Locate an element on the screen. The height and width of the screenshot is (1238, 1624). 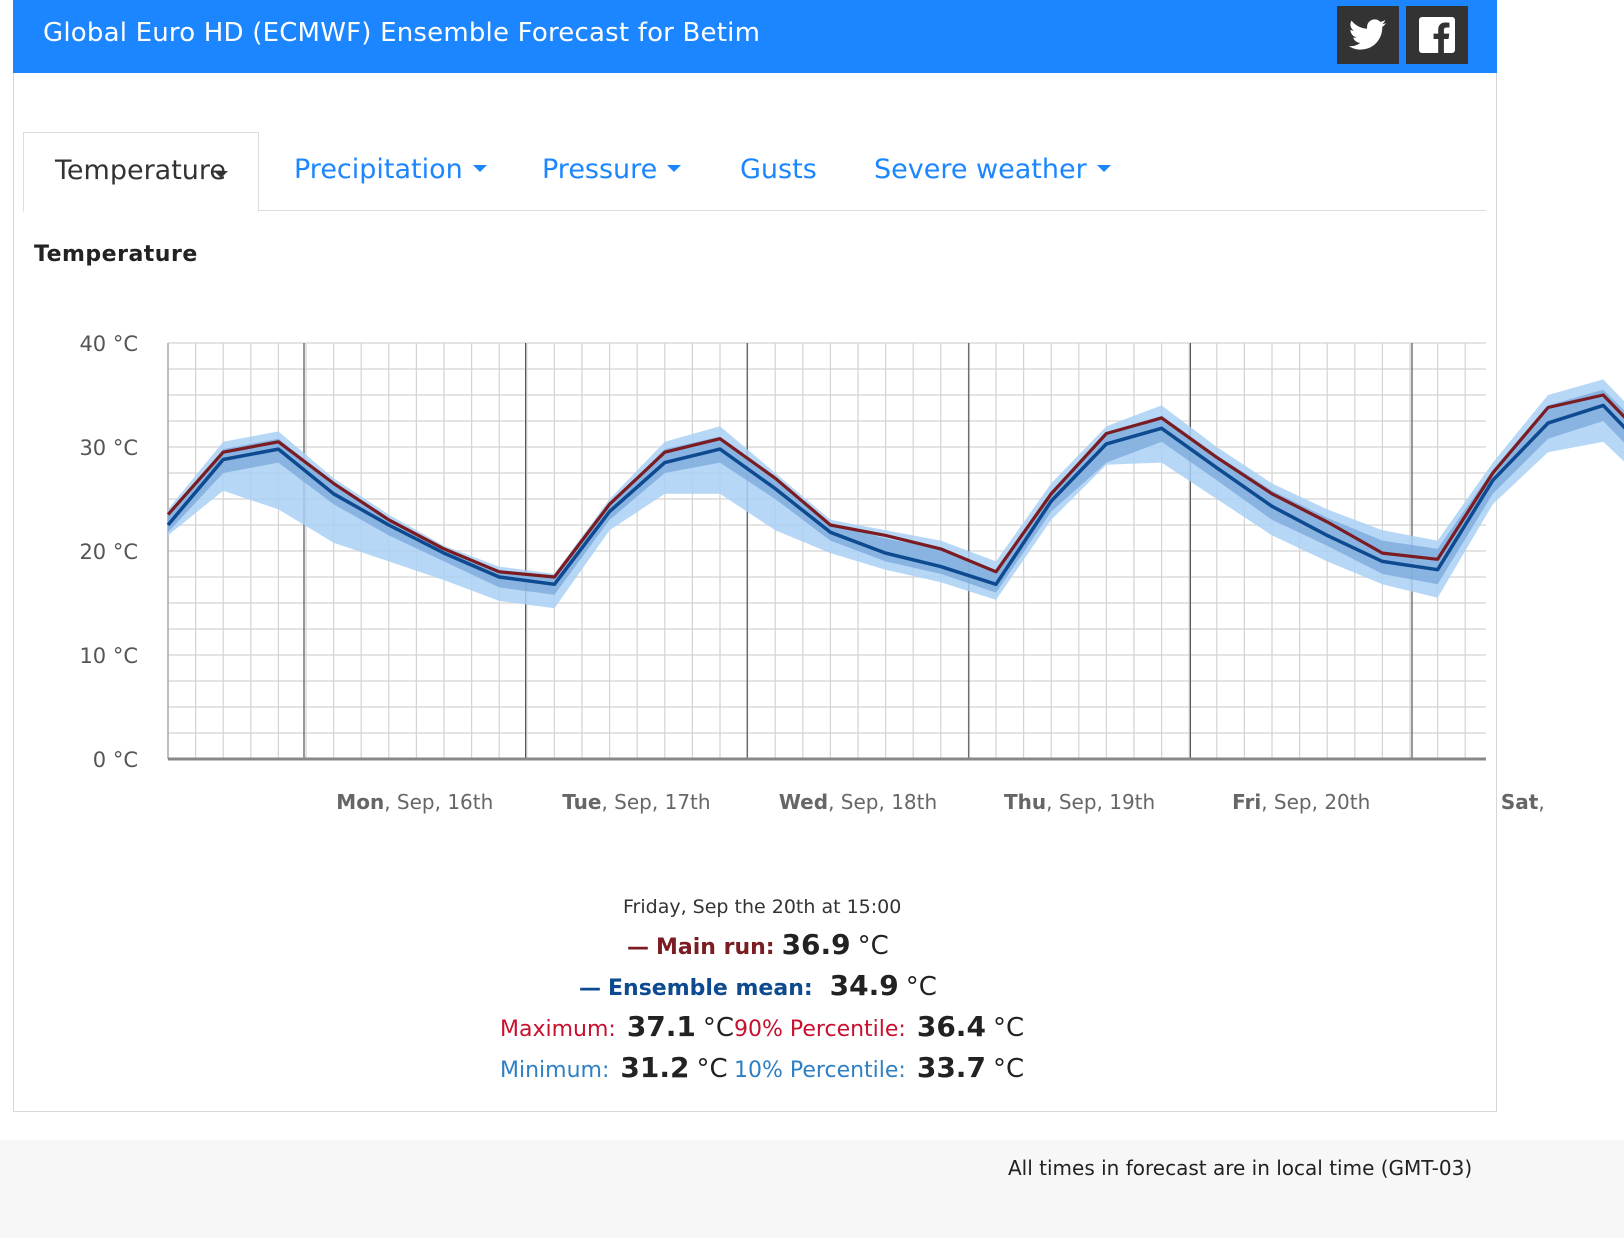
series-lines is located at coordinates (895, 490).